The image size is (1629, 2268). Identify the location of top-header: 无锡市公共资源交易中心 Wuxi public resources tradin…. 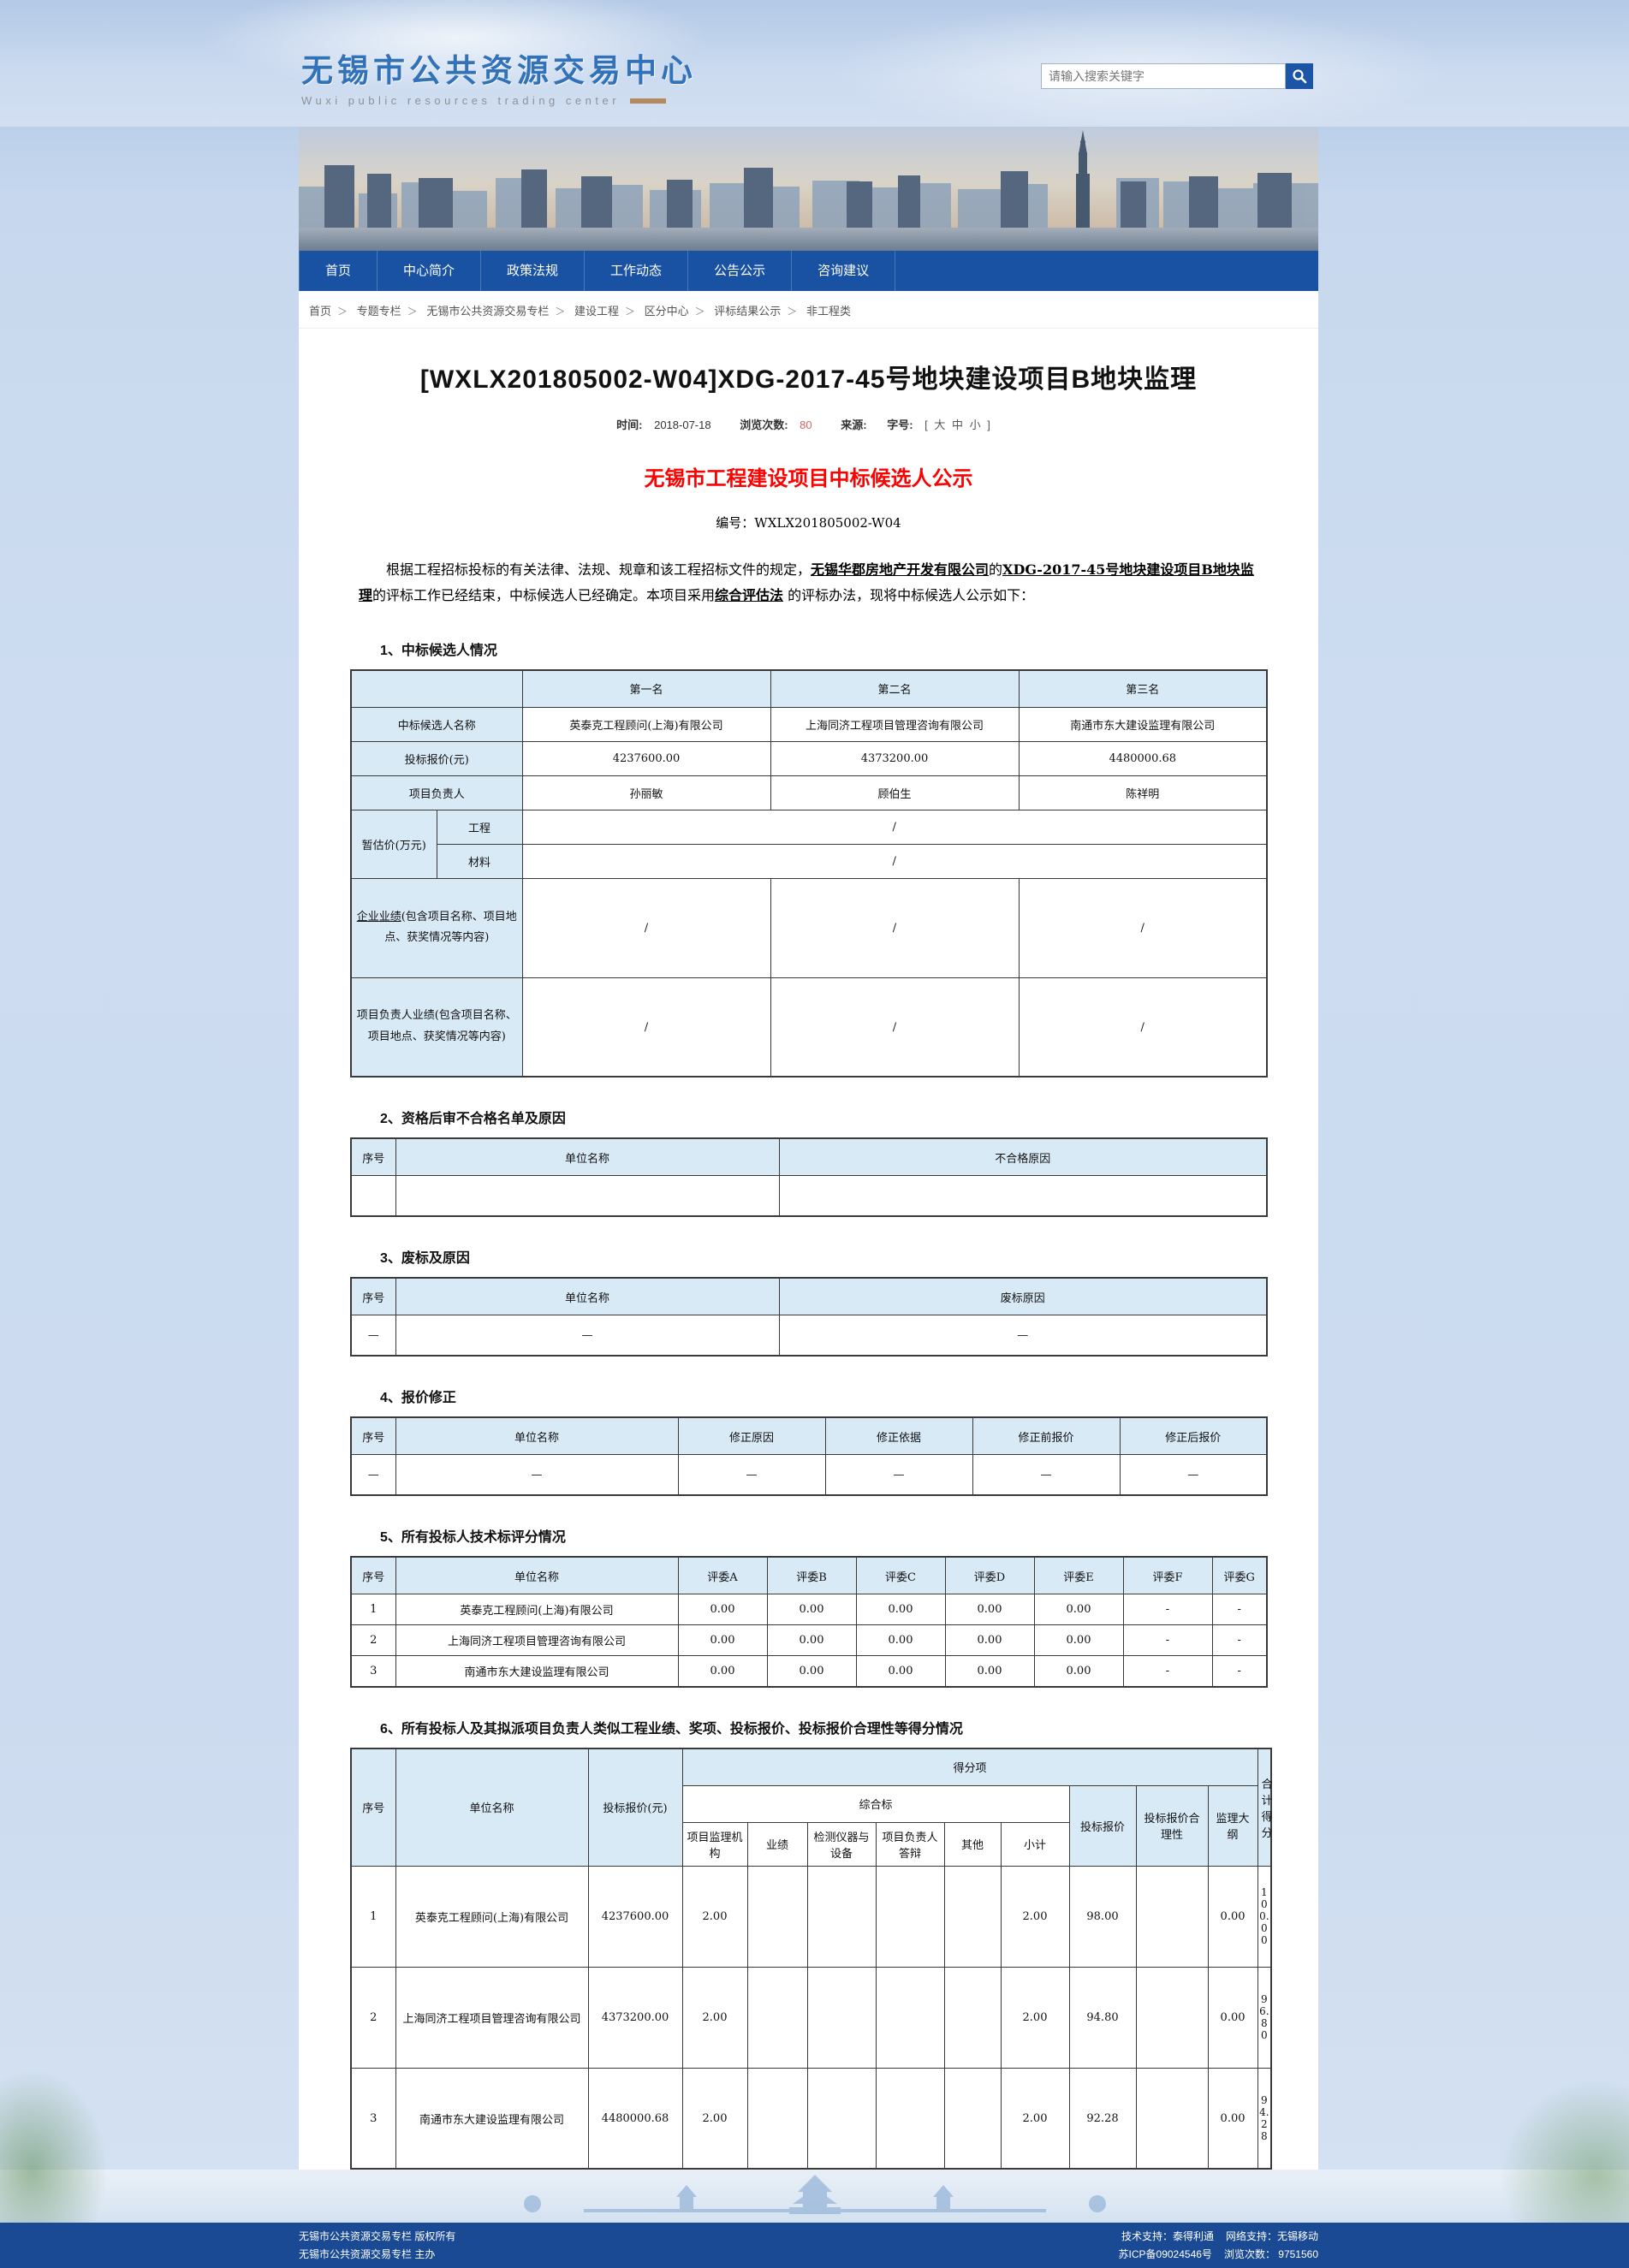
(814, 63).